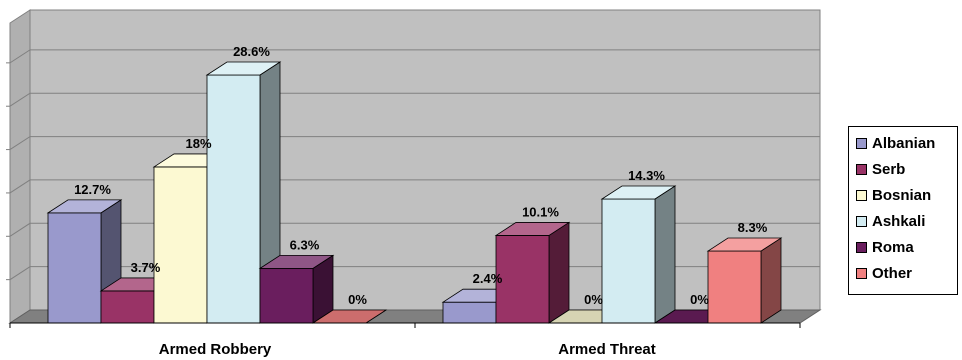  What do you see at coordinates (286, 295) in the screenshot?
I see `bar-front-roma-armed-robbery` at bounding box center [286, 295].